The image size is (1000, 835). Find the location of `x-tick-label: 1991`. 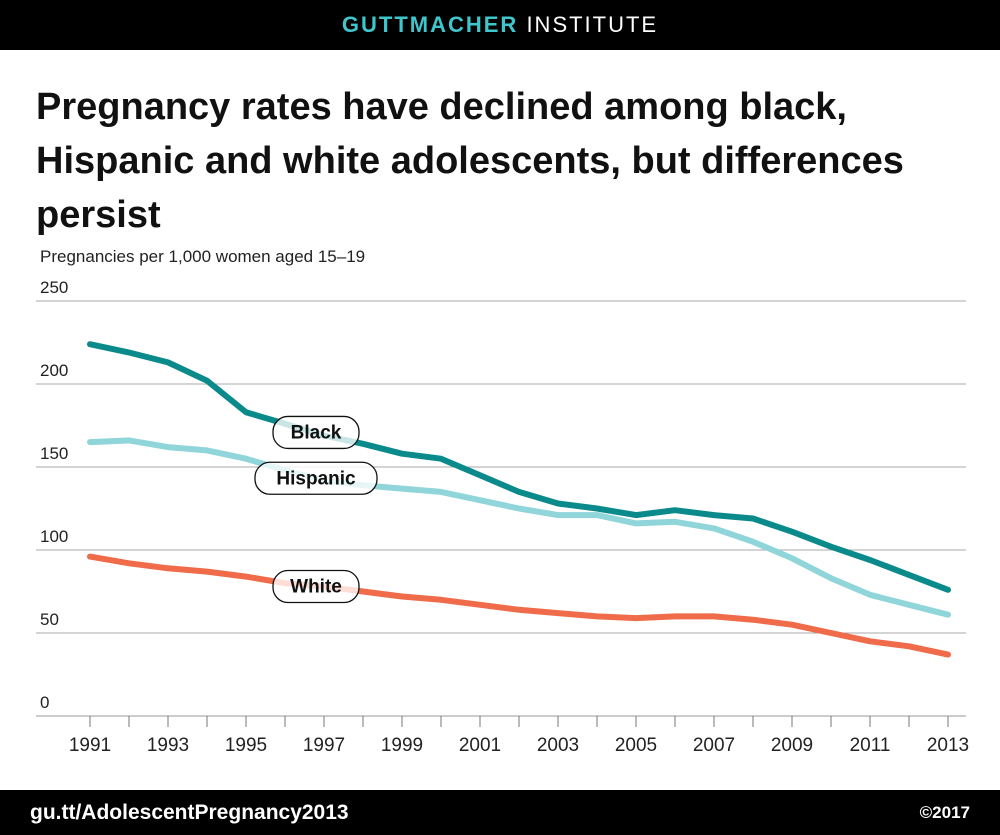

x-tick-label: 1991 is located at coordinates (90, 745).